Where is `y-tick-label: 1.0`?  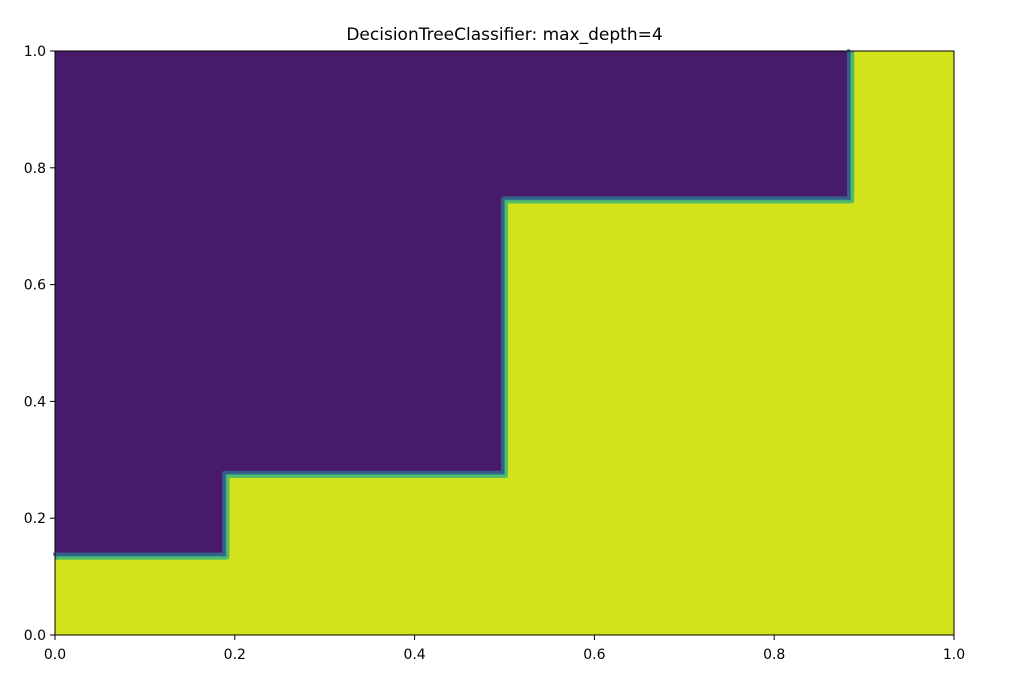
y-tick-label: 1.0 is located at coordinates (35, 52).